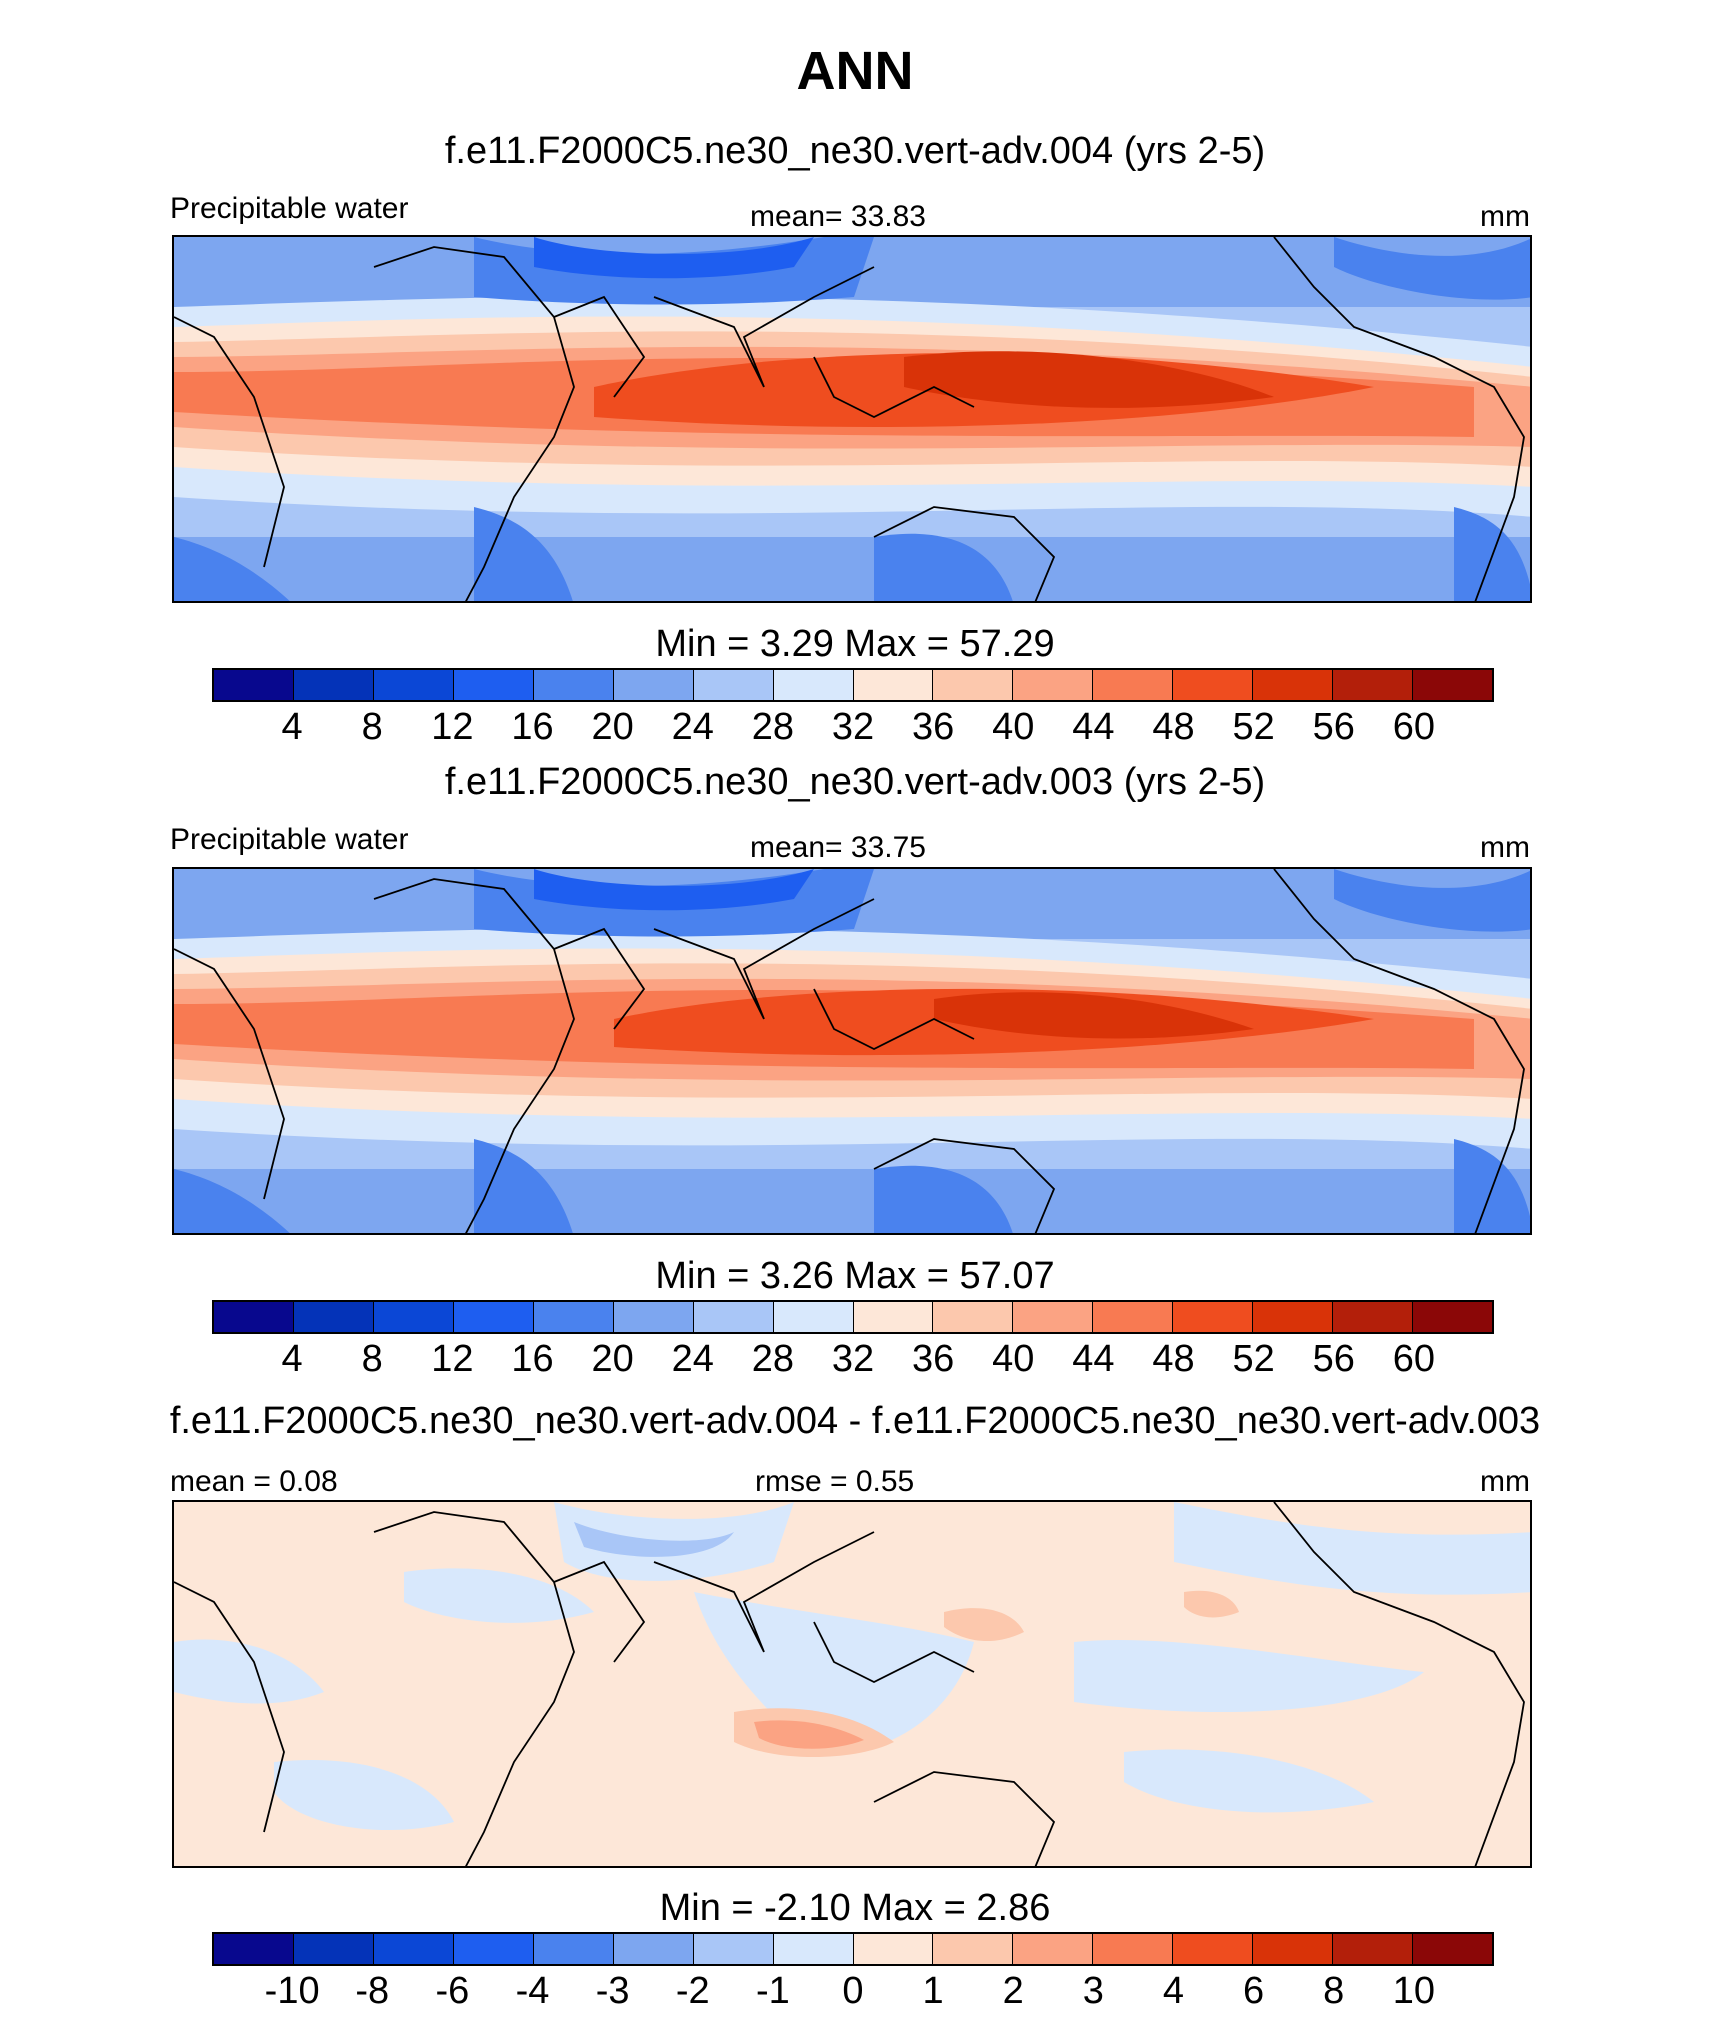 This screenshot has height=2033, width=1710. I want to click on panel2-min-max: Min = 3.26 Max = 57.07, so click(855, 1276).